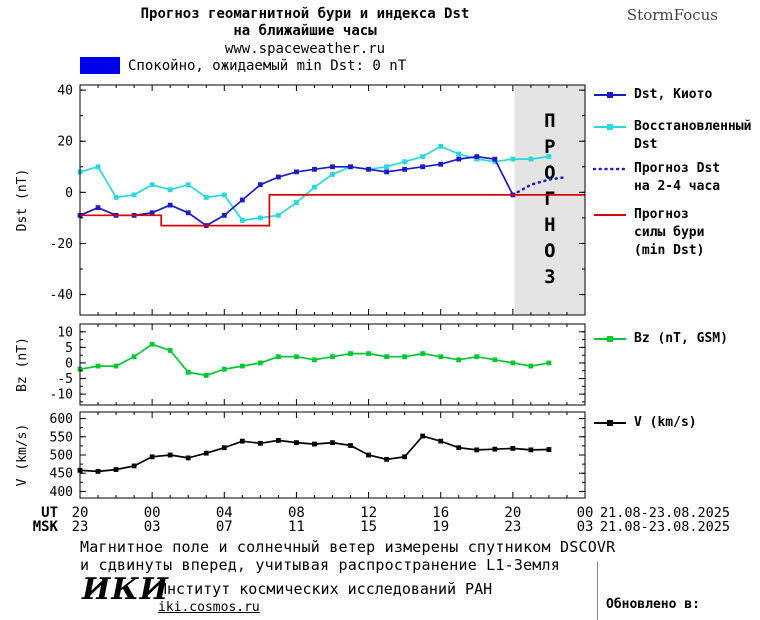 The image size is (760, 620). Describe the element at coordinates (549, 277) in the screenshot. I see `forecast-region-letter: З` at that location.